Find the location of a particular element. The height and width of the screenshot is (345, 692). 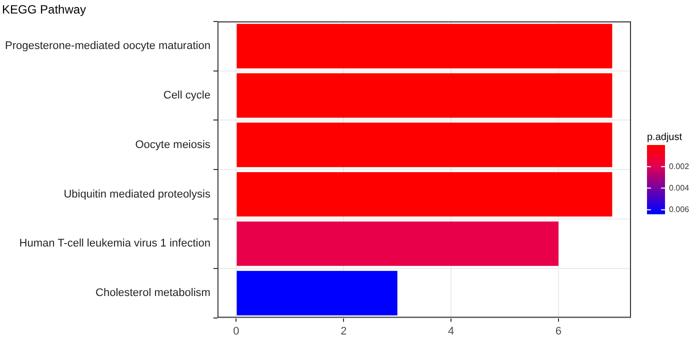

y-tick-label: Cholesterol metabolism is located at coordinates (153, 293).